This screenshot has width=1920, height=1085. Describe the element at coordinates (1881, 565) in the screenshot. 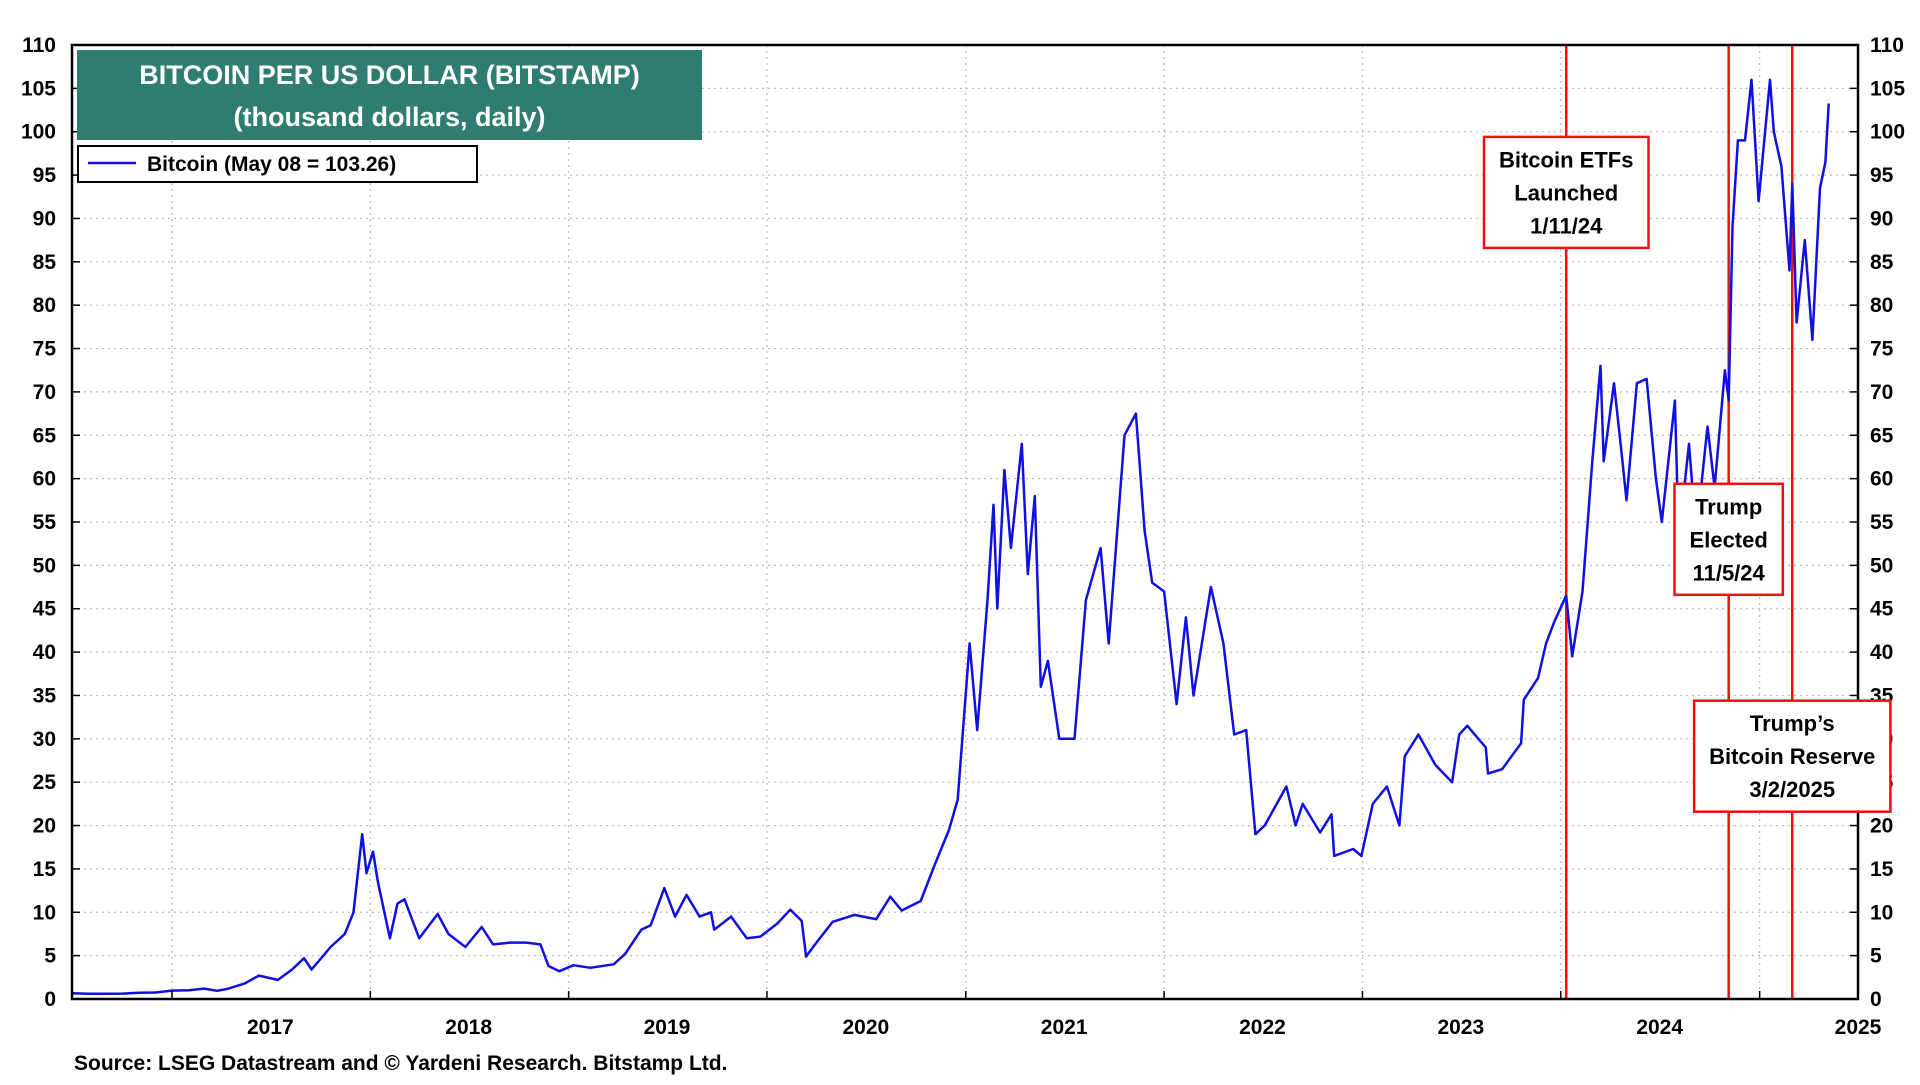

I see `y-tick-label-right: 50` at that location.